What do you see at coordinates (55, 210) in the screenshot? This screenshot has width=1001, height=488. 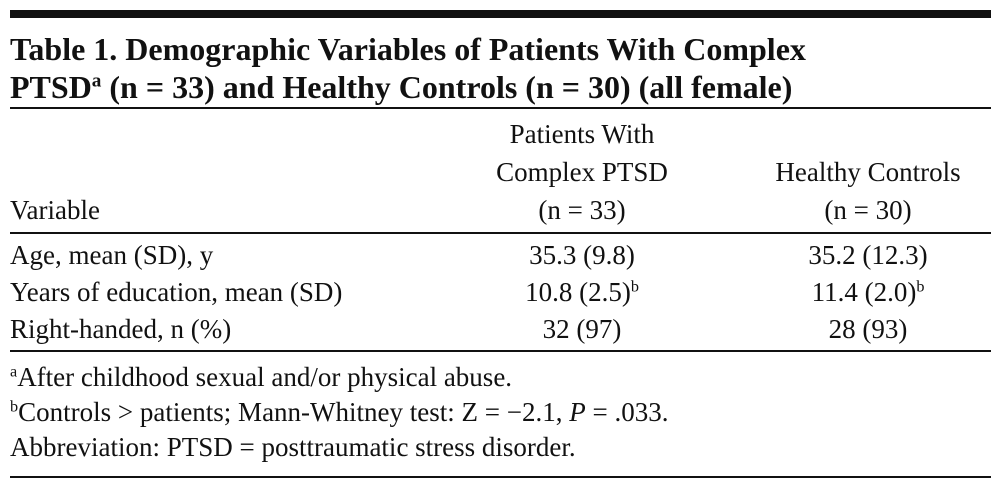 I see `header-cell: Variable` at bounding box center [55, 210].